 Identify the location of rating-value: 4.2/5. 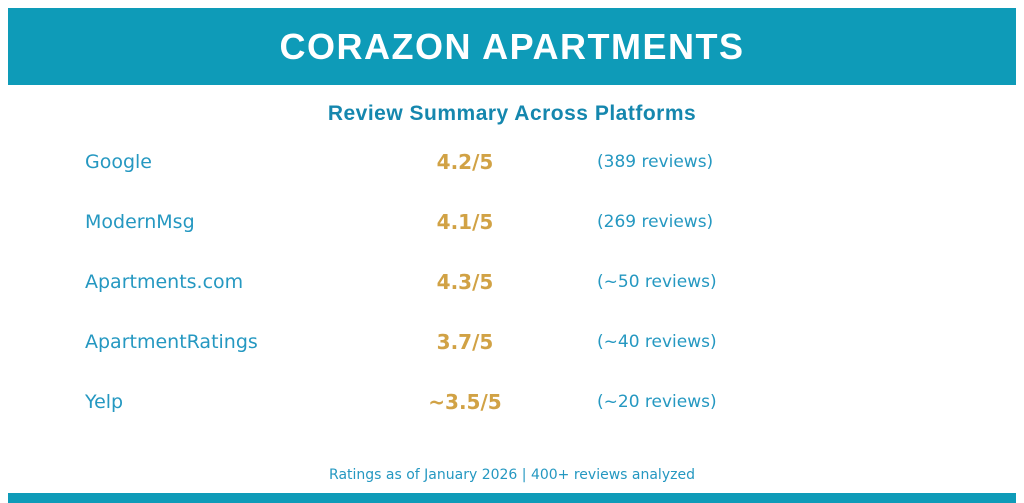
(465, 162).